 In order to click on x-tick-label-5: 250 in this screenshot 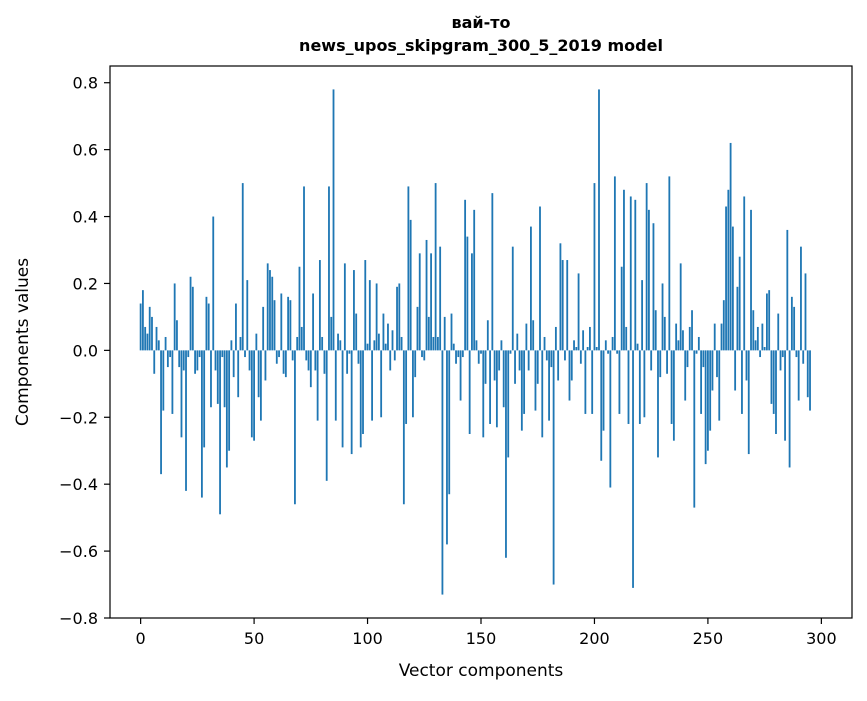, I will do `click(708, 638)`.